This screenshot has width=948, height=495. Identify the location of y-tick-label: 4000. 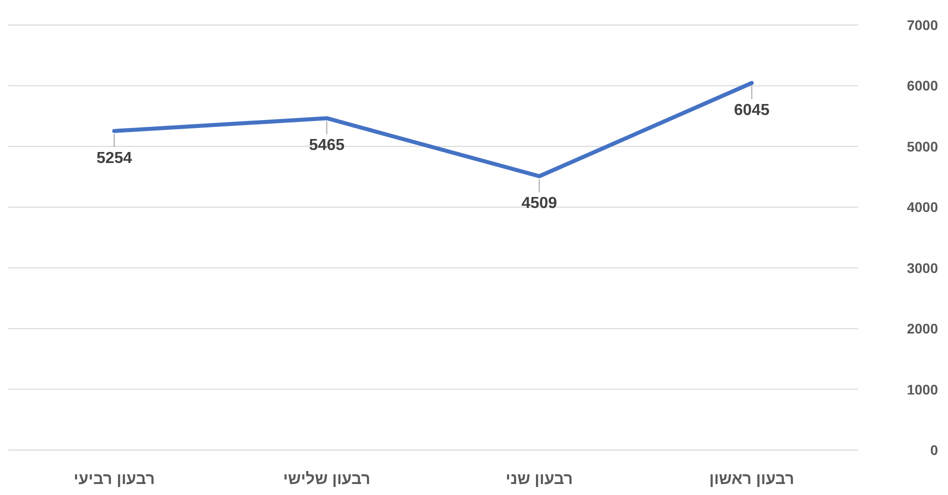
(922, 207).